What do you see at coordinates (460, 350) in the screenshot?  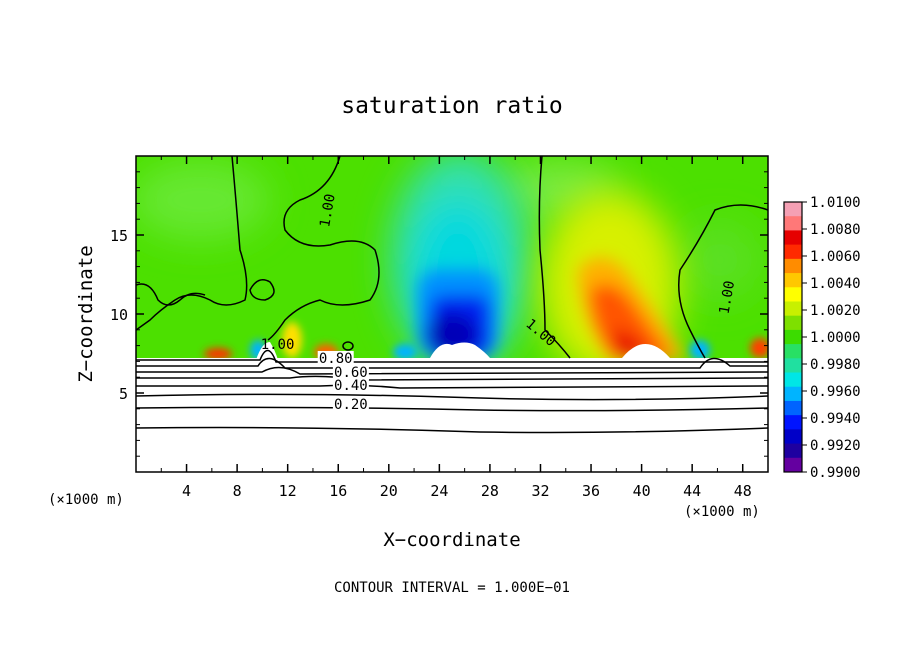 I see `dry-saturated-cap` at bounding box center [460, 350].